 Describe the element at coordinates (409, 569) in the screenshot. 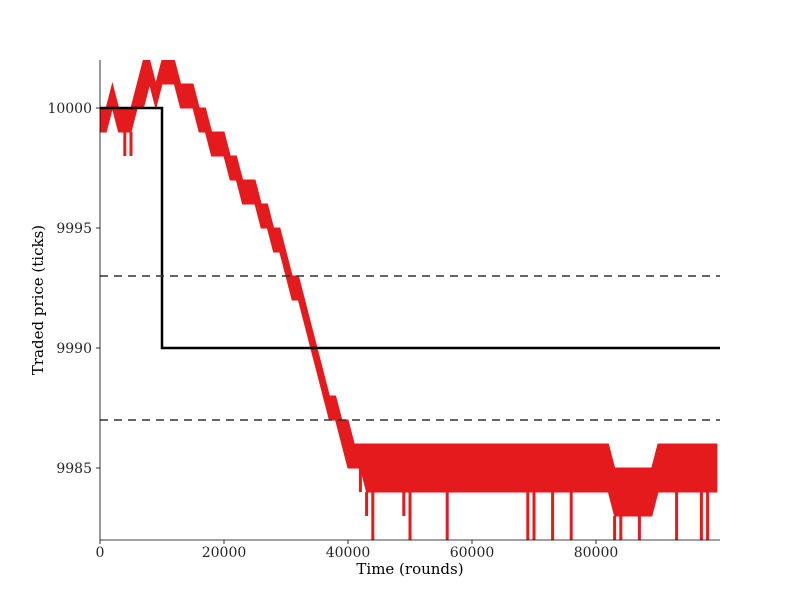

I see `x-axis-title: Time (rounds)` at that location.